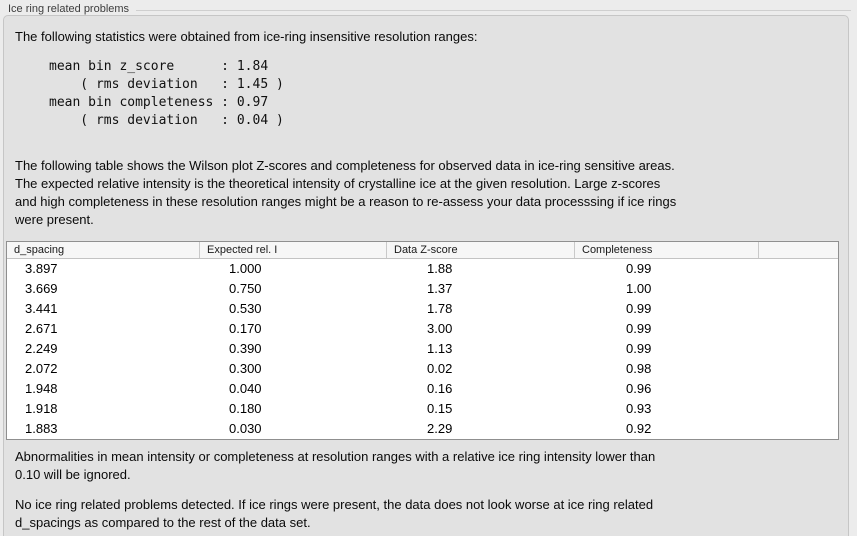 The width and height of the screenshot is (857, 536). I want to click on table-cell: 1.948, so click(41, 388).